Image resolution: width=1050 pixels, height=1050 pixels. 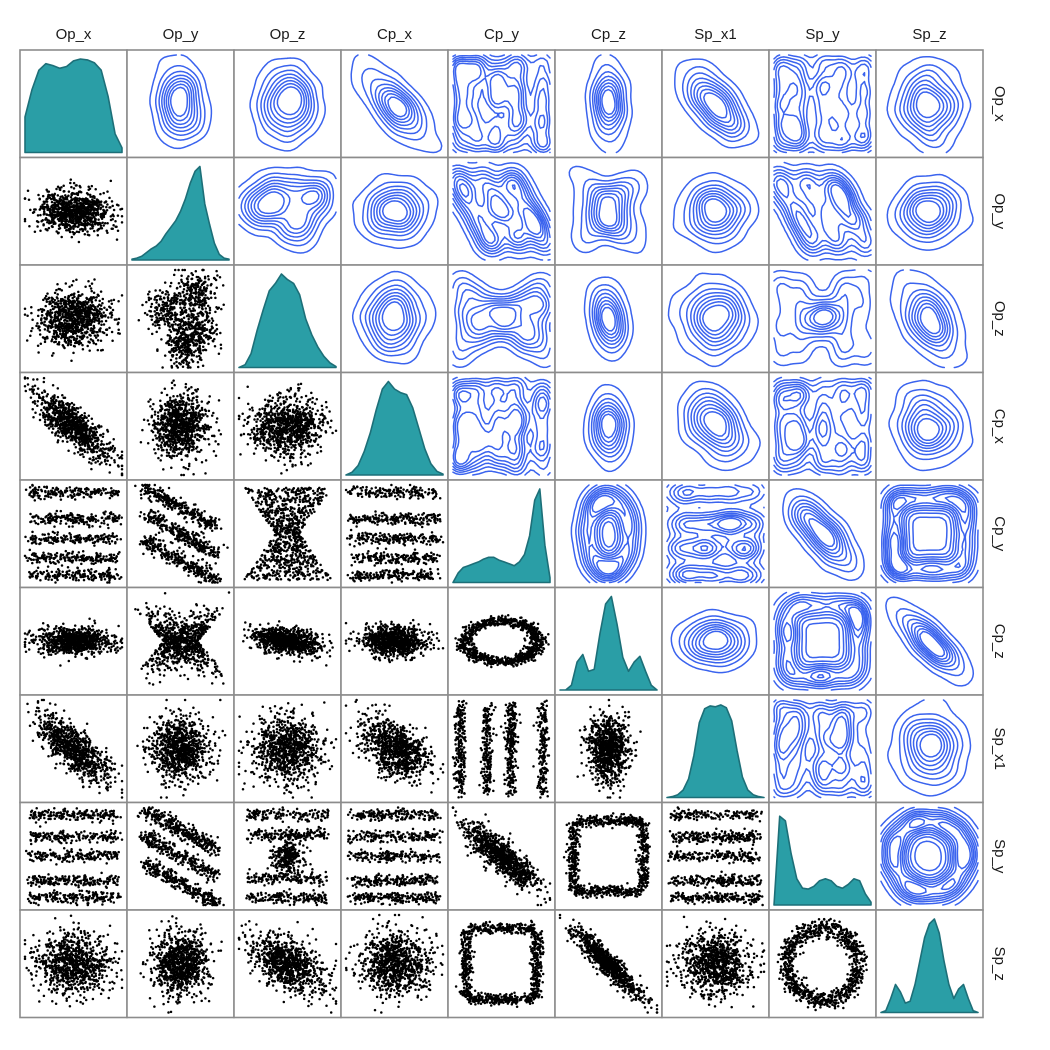 What do you see at coordinates (394, 104) in the screenshot?
I see `panel-frame` at bounding box center [394, 104].